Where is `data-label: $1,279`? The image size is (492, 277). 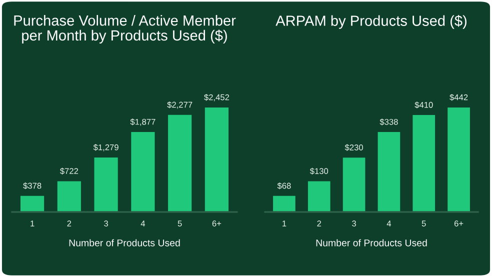
data-label: $1,279 is located at coordinates (105, 148).